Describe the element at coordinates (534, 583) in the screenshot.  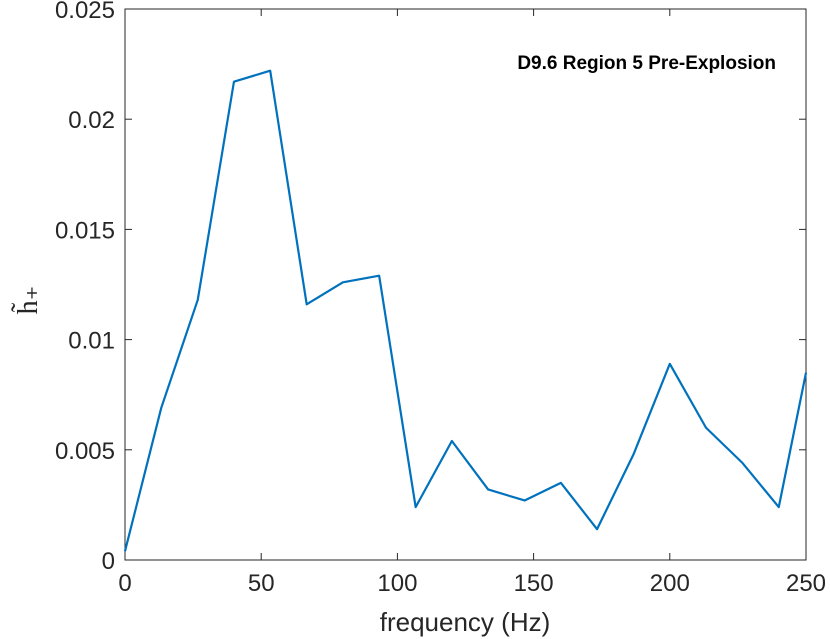
I see `x-tick-label: 150` at that location.